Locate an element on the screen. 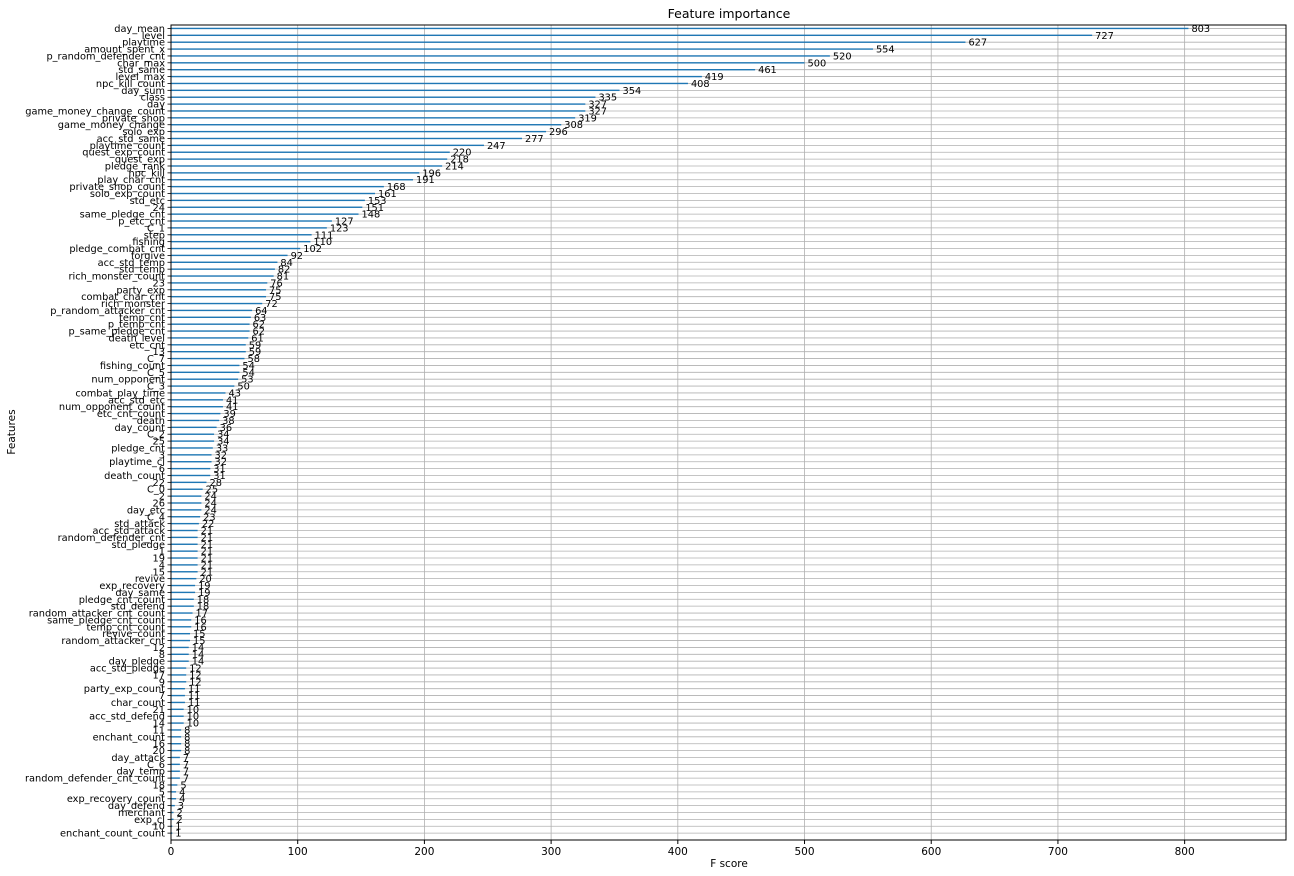 The height and width of the screenshot is (876, 1294). bar-value-label: 75 is located at coordinates (275, 290).